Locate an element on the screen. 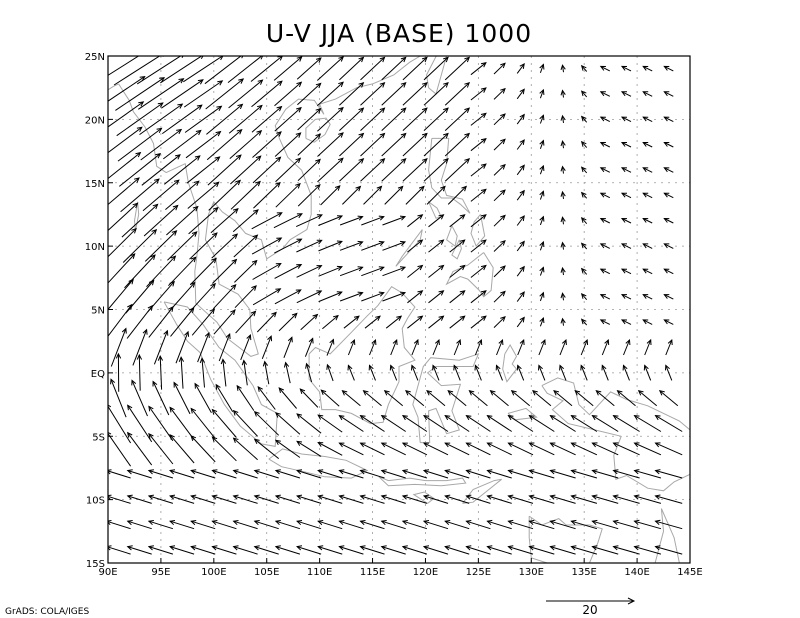 The image size is (800, 618). x-tick-label: 105E is located at coordinates (266, 572).